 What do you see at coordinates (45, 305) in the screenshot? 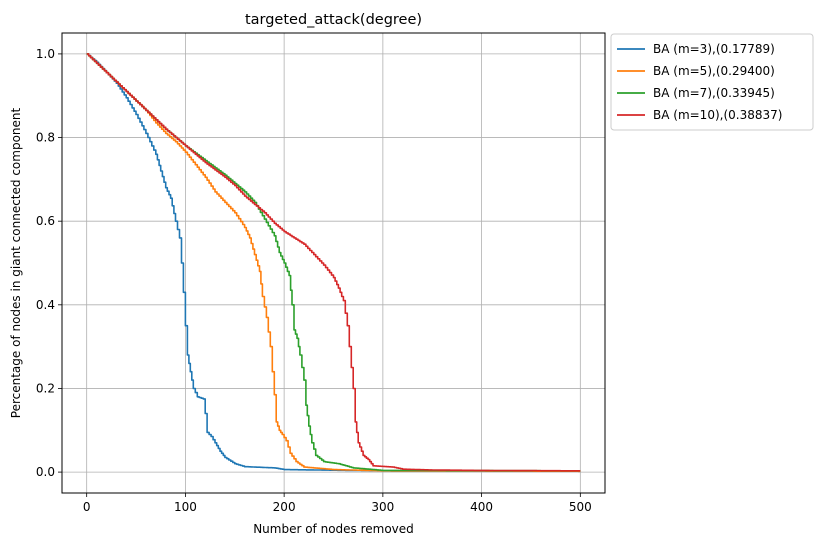
I see `y-tick-label: 0.4` at bounding box center [45, 305].